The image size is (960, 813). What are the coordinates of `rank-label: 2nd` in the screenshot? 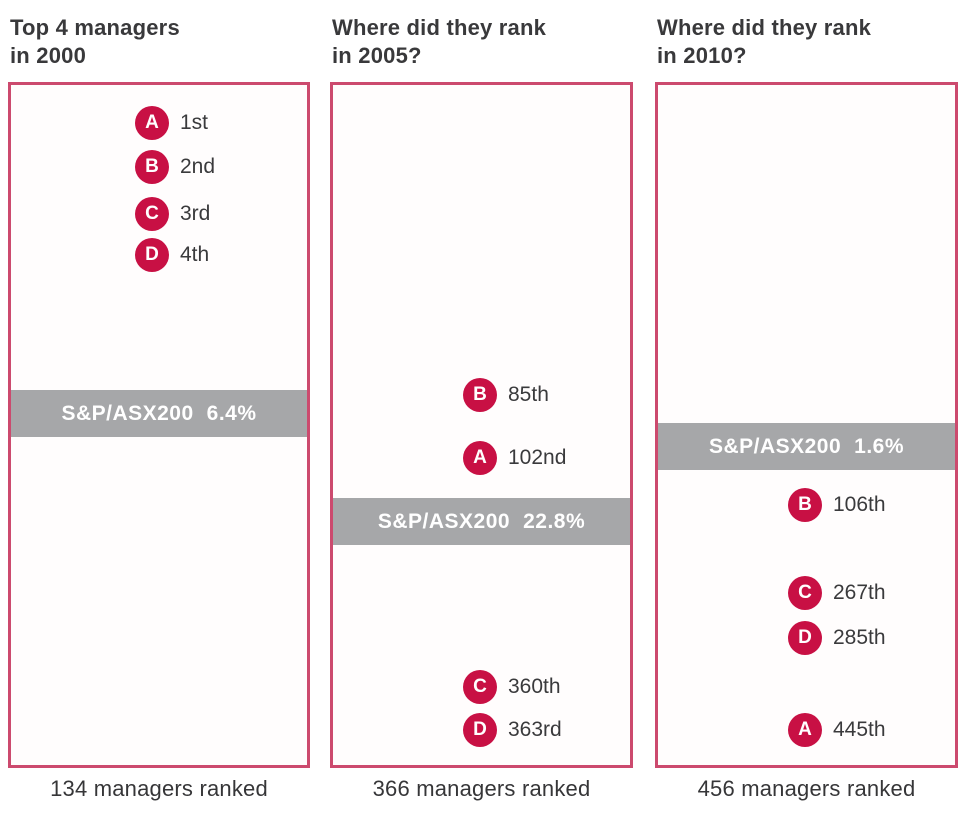 It's located at (198, 166).